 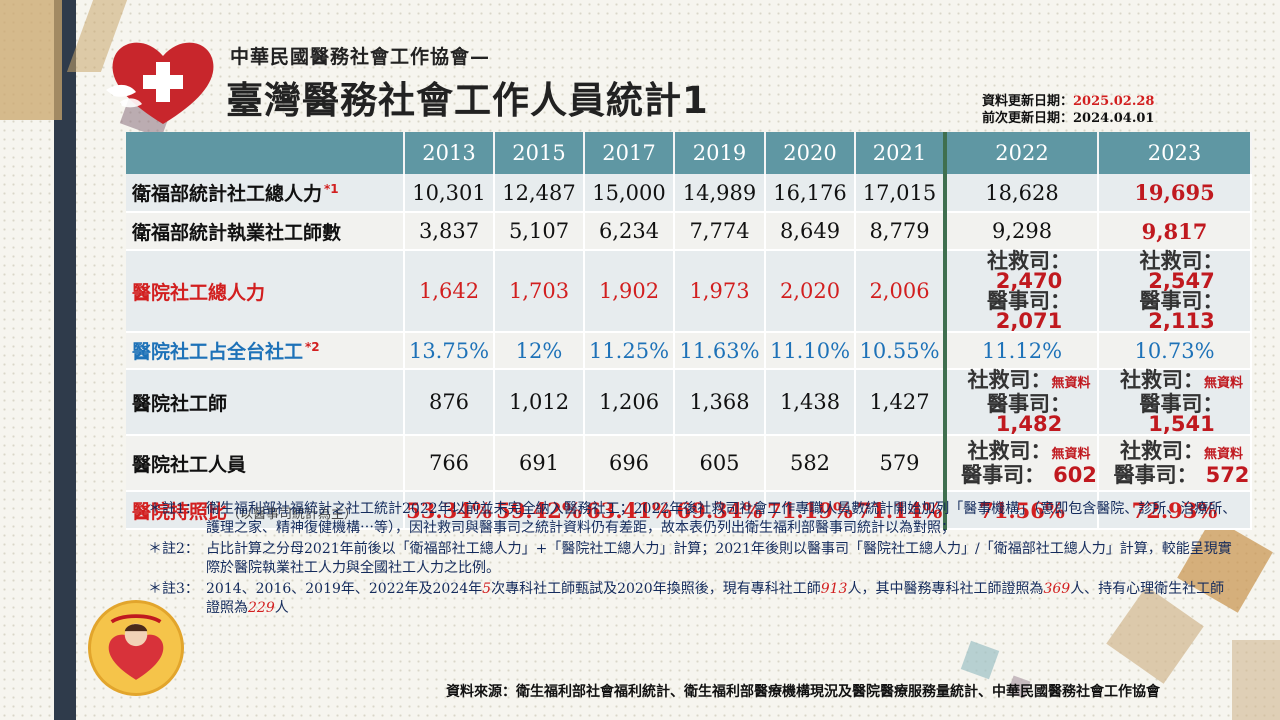 I want to click on table-cell: 605, so click(x=720, y=463).